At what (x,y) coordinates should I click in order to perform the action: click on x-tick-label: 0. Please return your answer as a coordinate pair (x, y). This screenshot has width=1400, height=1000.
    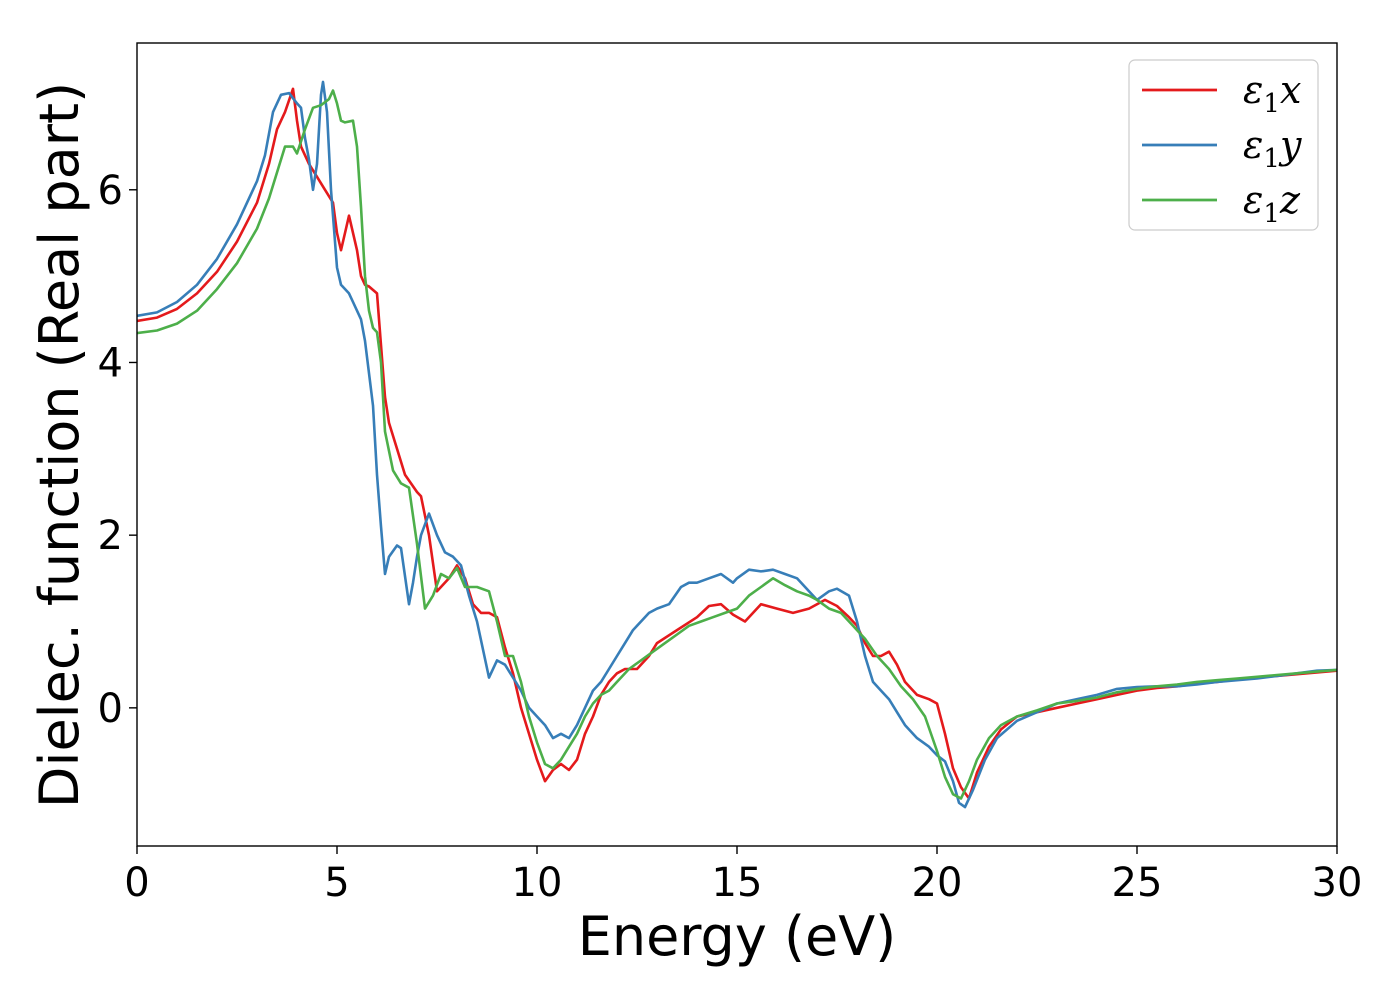
    Looking at the image, I should click on (136, 883).